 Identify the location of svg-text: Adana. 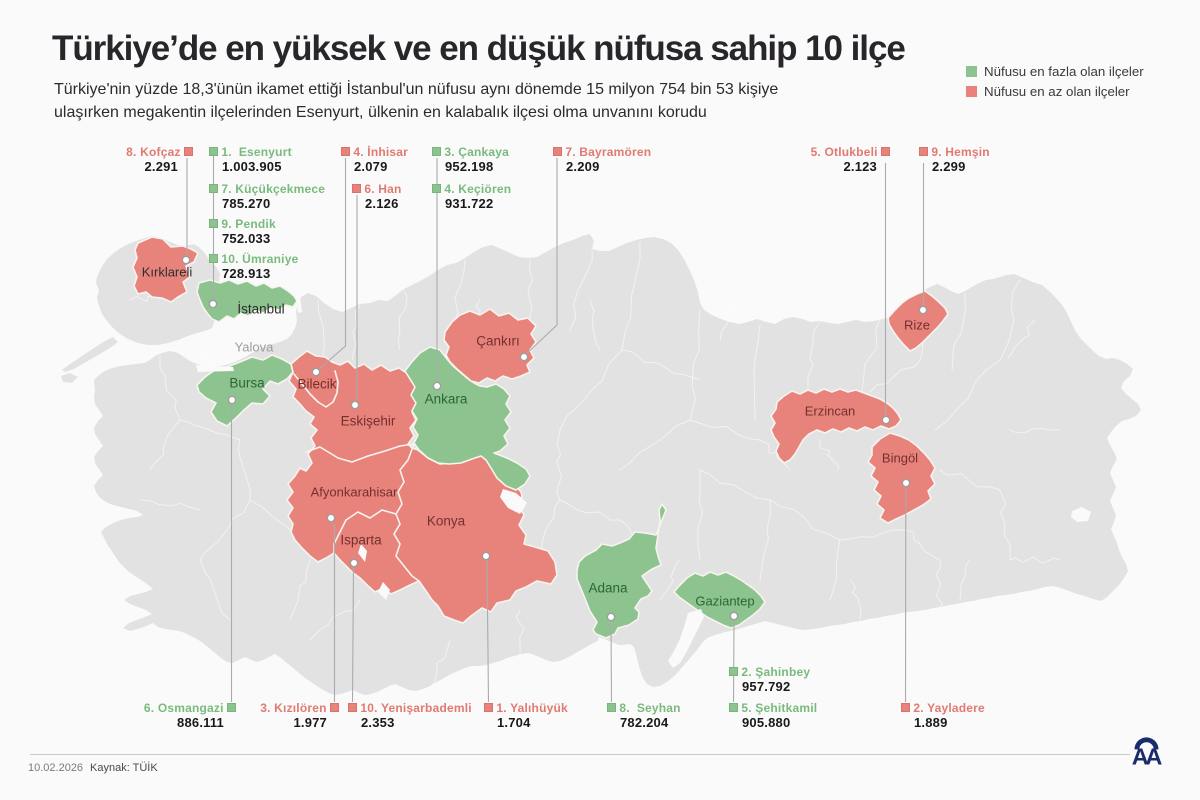
(608, 588).